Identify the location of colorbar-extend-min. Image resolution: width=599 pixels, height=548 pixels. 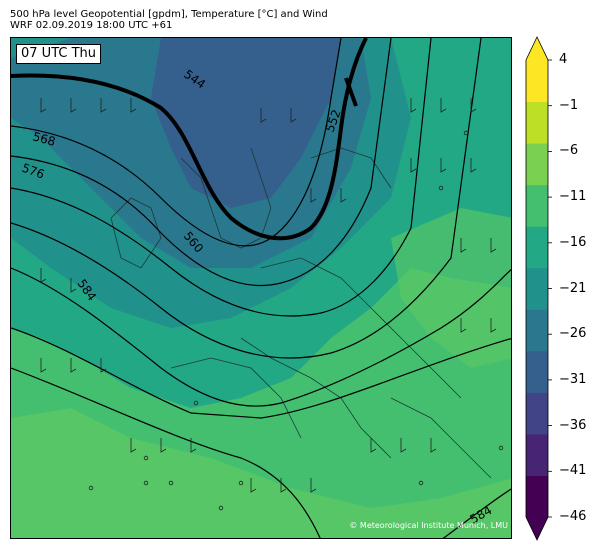
(537, 528).